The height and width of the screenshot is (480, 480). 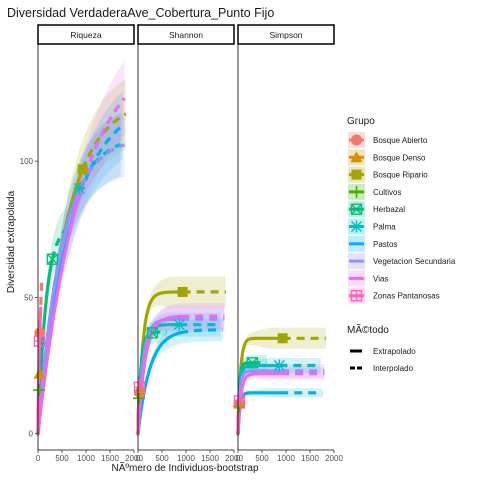 I want to click on legend-label-extrapolado: Extrapolado, so click(x=394, y=351).